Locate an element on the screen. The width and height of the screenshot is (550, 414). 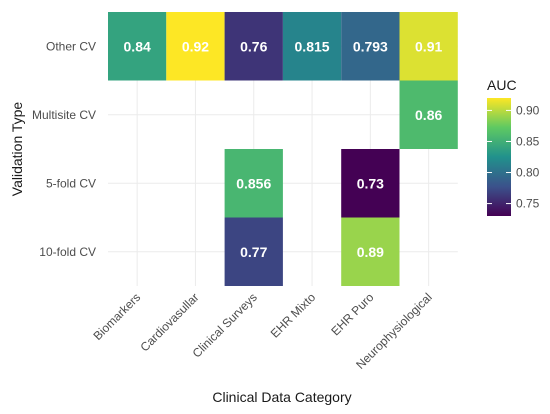
legend-title: AUC is located at coordinates (502, 85).